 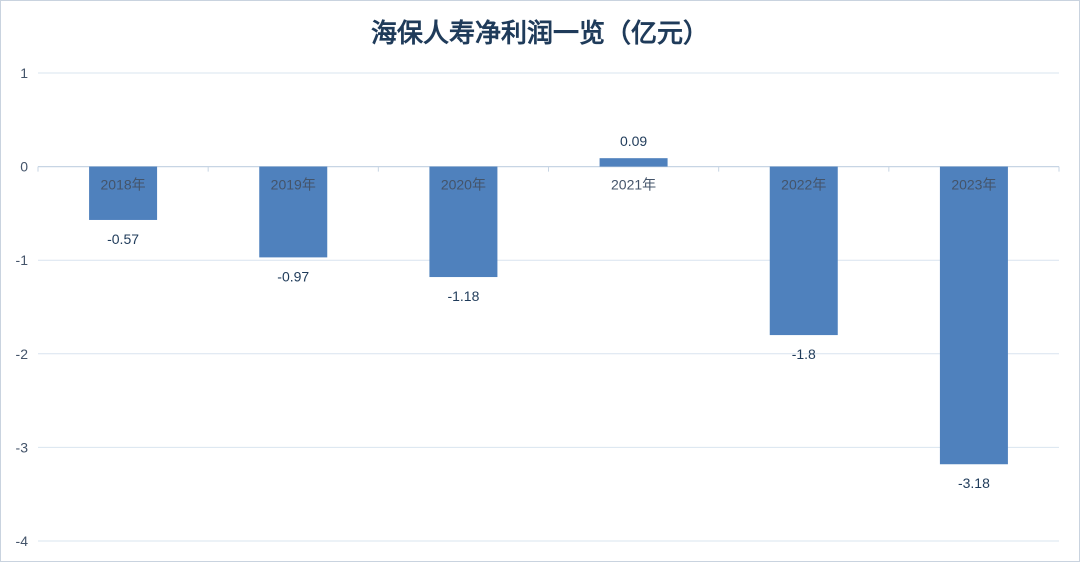 I want to click on y-tick-label: -3, so click(x=22, y=447).